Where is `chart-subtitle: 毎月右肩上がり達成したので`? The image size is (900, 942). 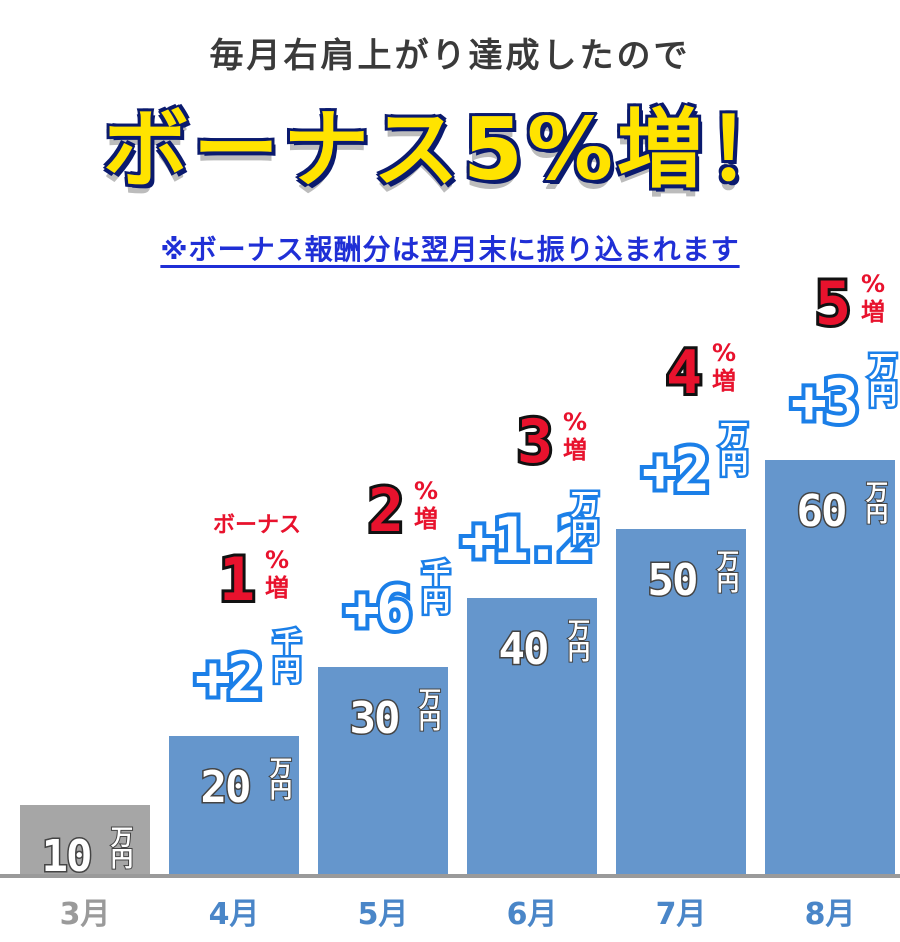
chart-subtitle: 毎月右肩上がり達成したので is located at coordinates (450, 56).